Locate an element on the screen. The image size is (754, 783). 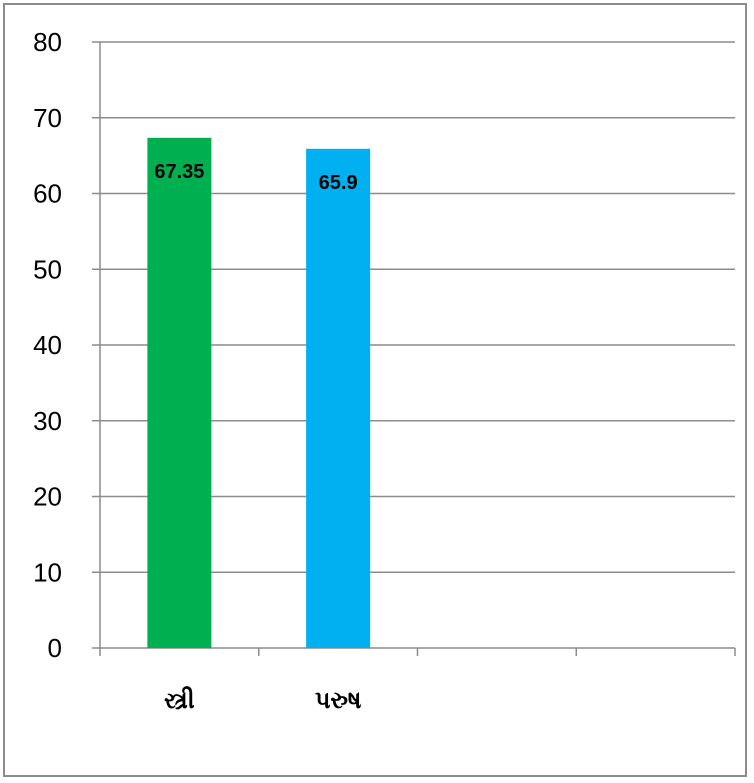
data-label: 65.9 is located at coordinates (338, 183).